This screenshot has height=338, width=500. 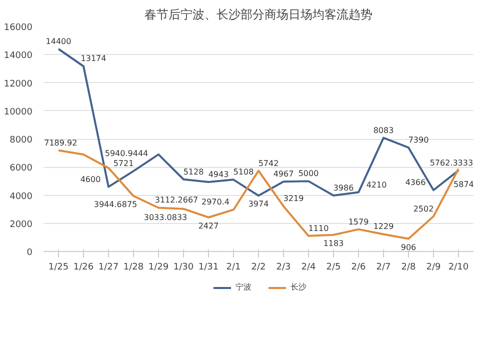 What do you see at coordinates (408, 247) in the screenshot?
I see `data-label: 906` at bounding box center [408, 247].